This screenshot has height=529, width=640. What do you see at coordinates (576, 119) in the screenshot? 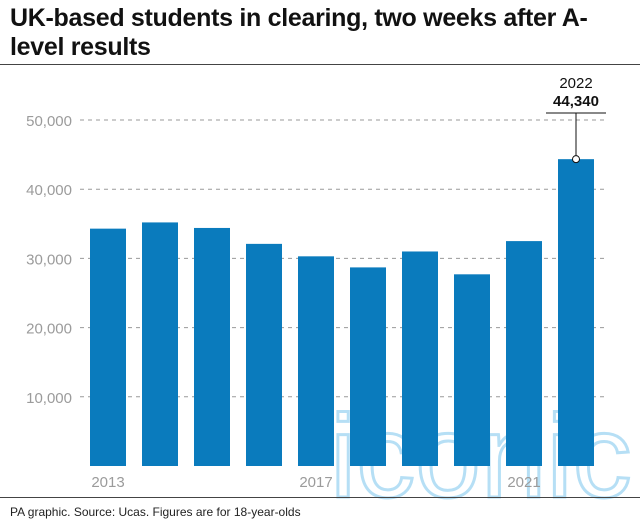
I see `annotation: 2022 44,340` at bounding box center [576, 119].